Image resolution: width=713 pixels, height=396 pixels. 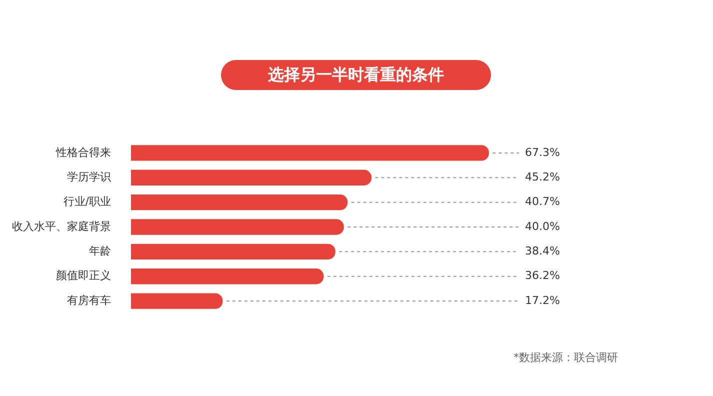 What do you see at coordinates (542, 152) in the screenshot?
I see `data-label: 67.3%` at bounding box center [542, 152].